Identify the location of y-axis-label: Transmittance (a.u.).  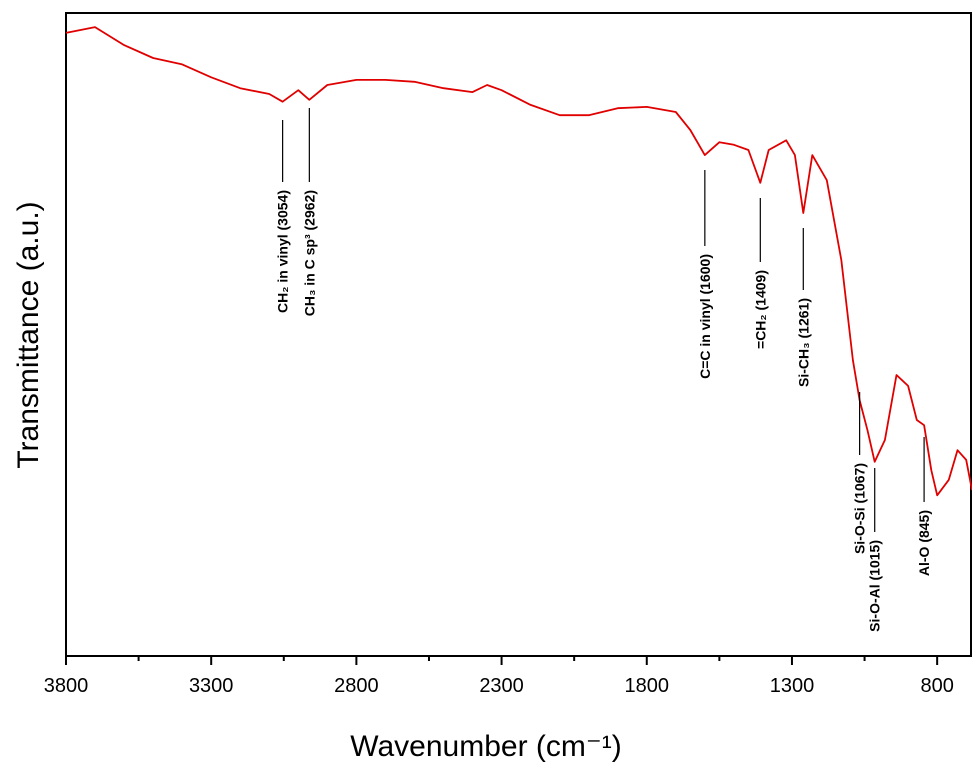
(28, 334).